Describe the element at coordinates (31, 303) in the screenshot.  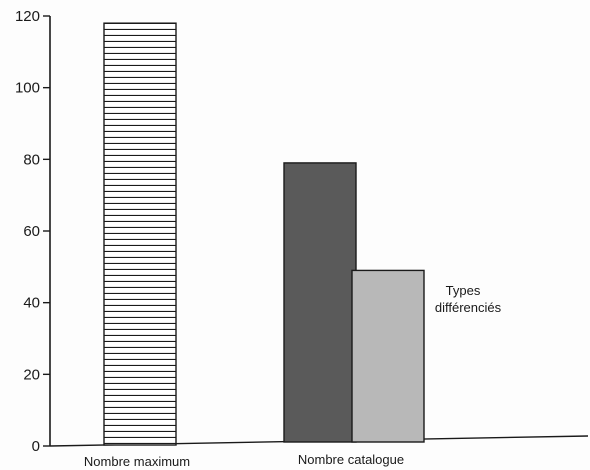
I see `y-tick-label: 40` at that location.